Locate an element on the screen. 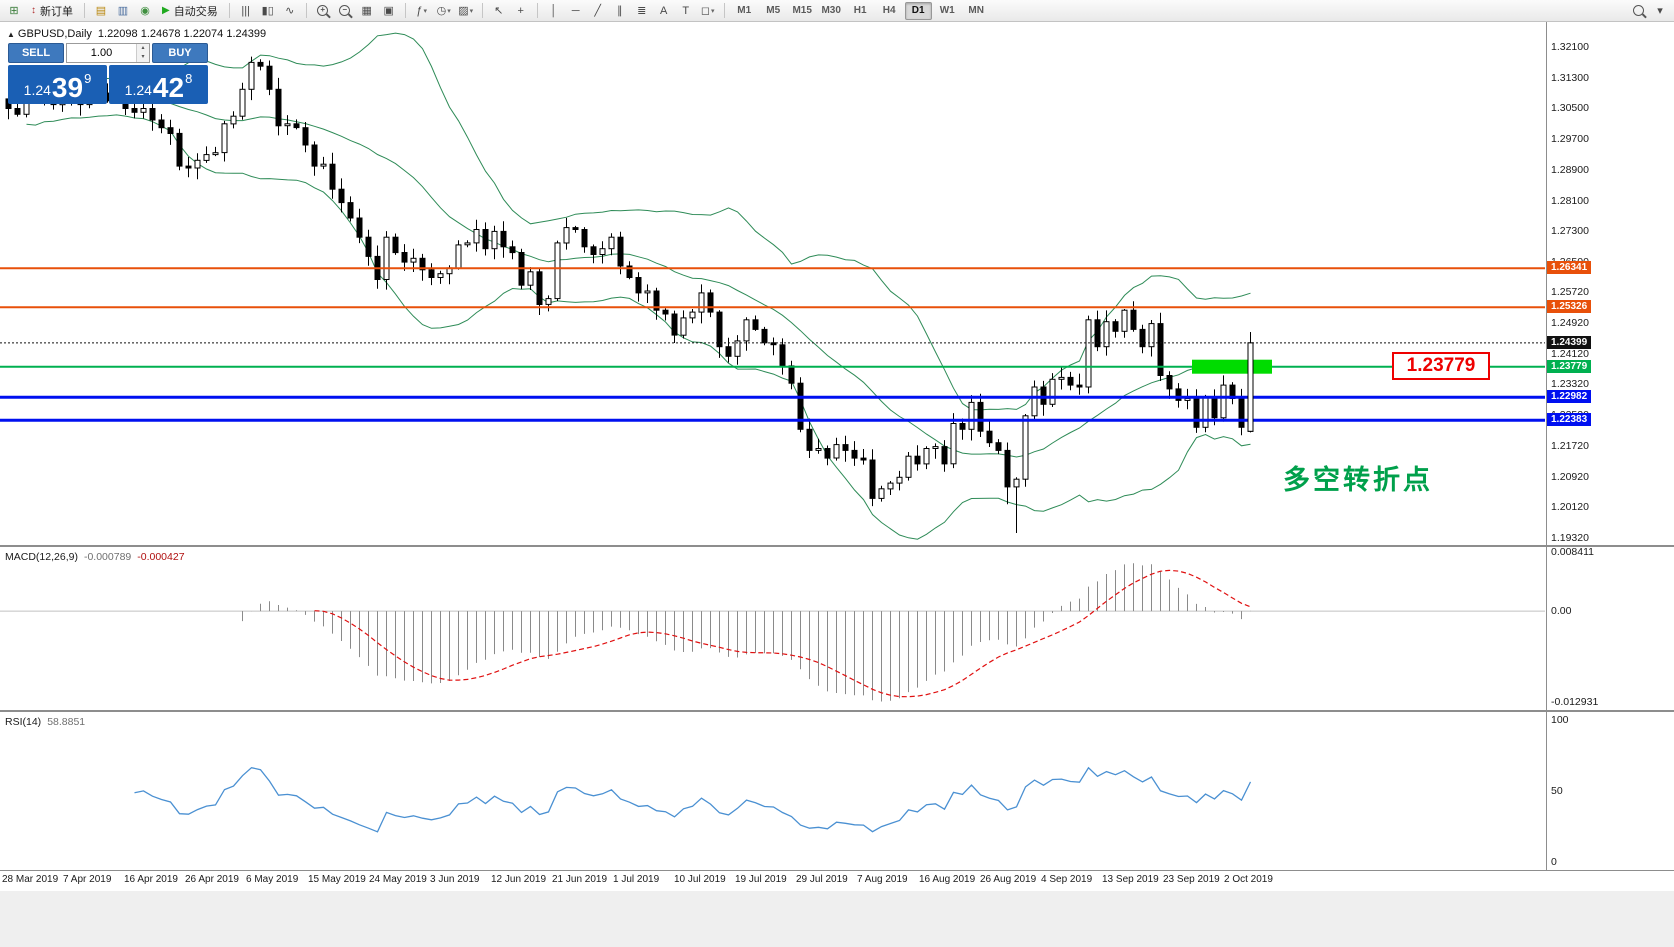 The width and height of the screenshot is (1674, 947). timeframe-m1: M1 is located at coordinates (744, 10).